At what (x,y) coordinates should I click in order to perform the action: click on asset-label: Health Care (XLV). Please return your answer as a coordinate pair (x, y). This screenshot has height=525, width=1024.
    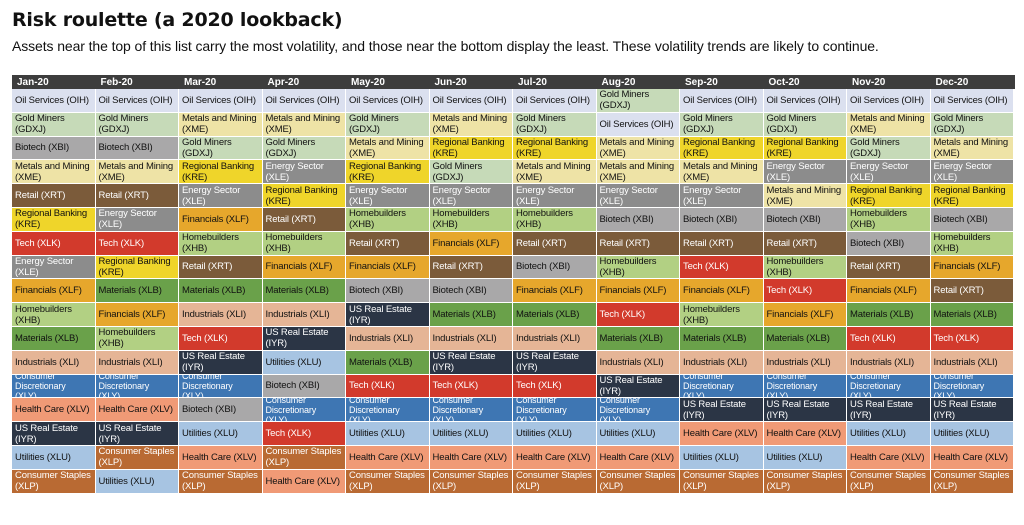
    Looking at the image, I should click on (386, 457).